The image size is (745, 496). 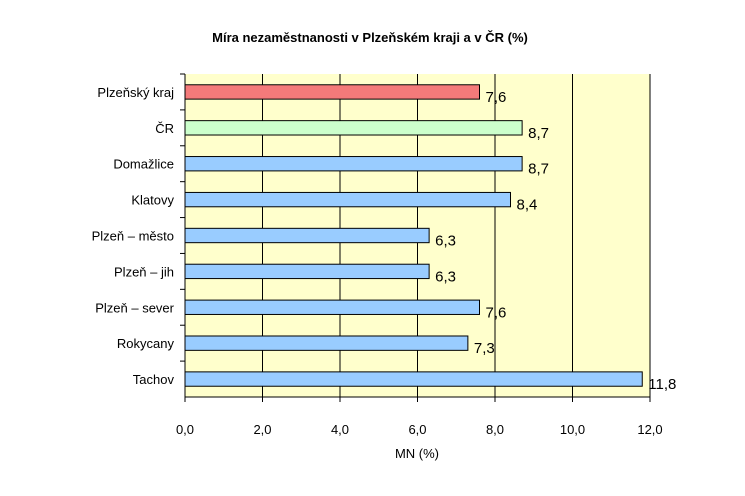 What do you see at coordinates (662, 384) in the screenshot?
I see `data-label: 11,8` at bounding box center [662, 384].